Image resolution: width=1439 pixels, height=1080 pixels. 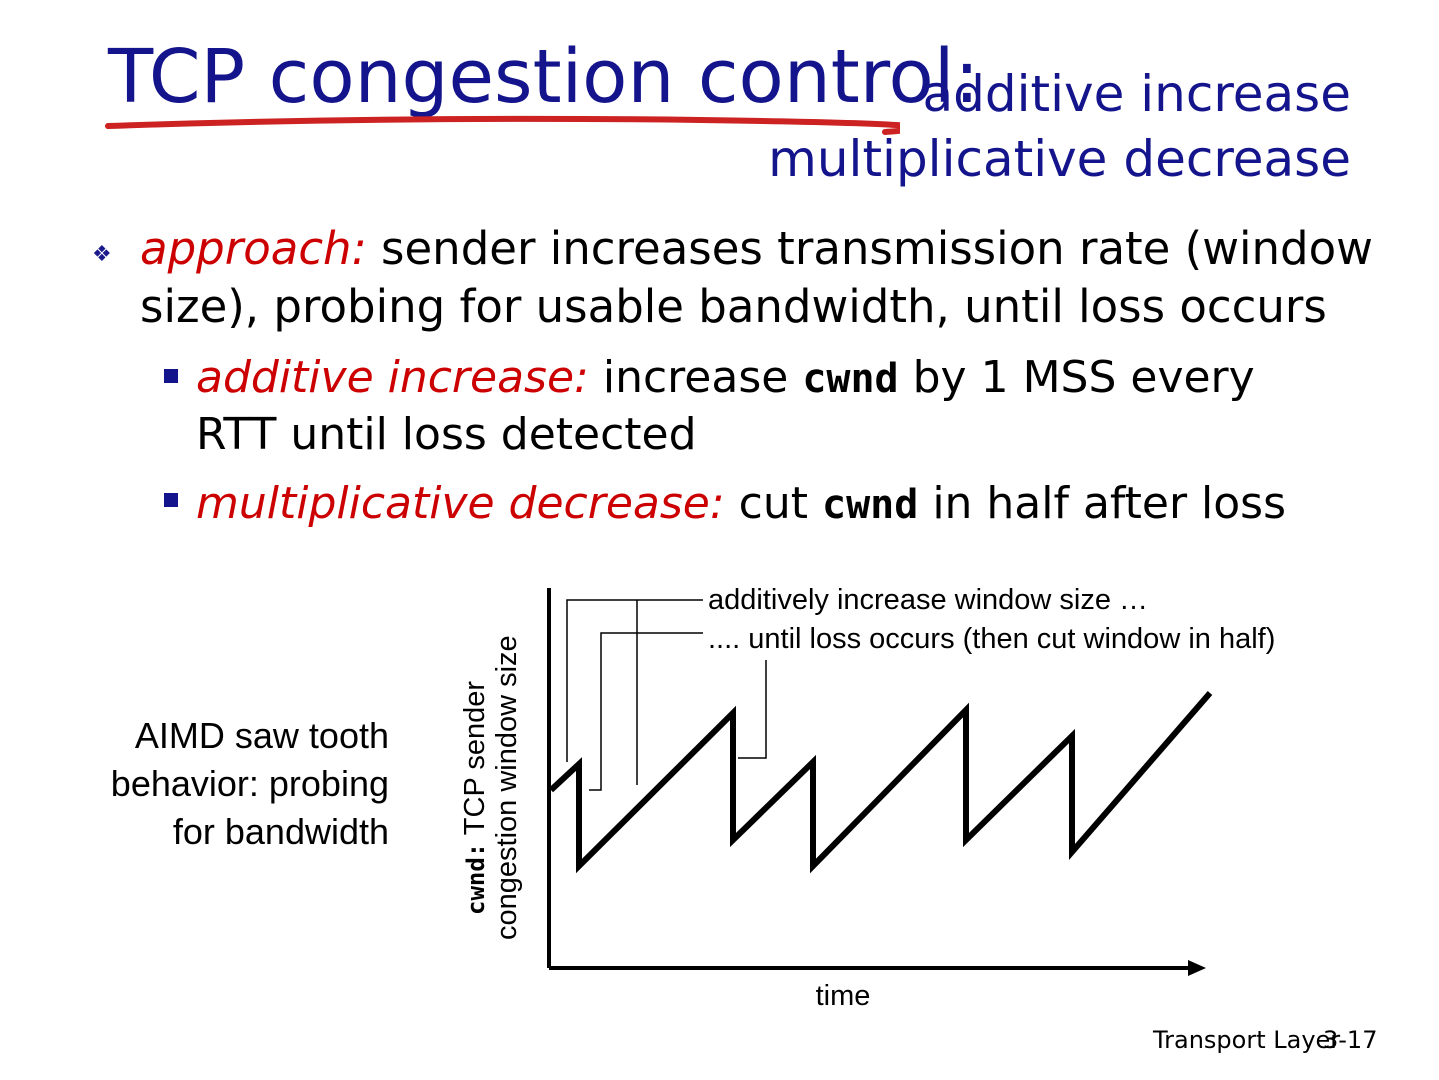 What do you see at coordinates (261, 735) in the screenshot?
I see `side-note-line1: AIMD saw tooth` at bounding box center [261, 735].